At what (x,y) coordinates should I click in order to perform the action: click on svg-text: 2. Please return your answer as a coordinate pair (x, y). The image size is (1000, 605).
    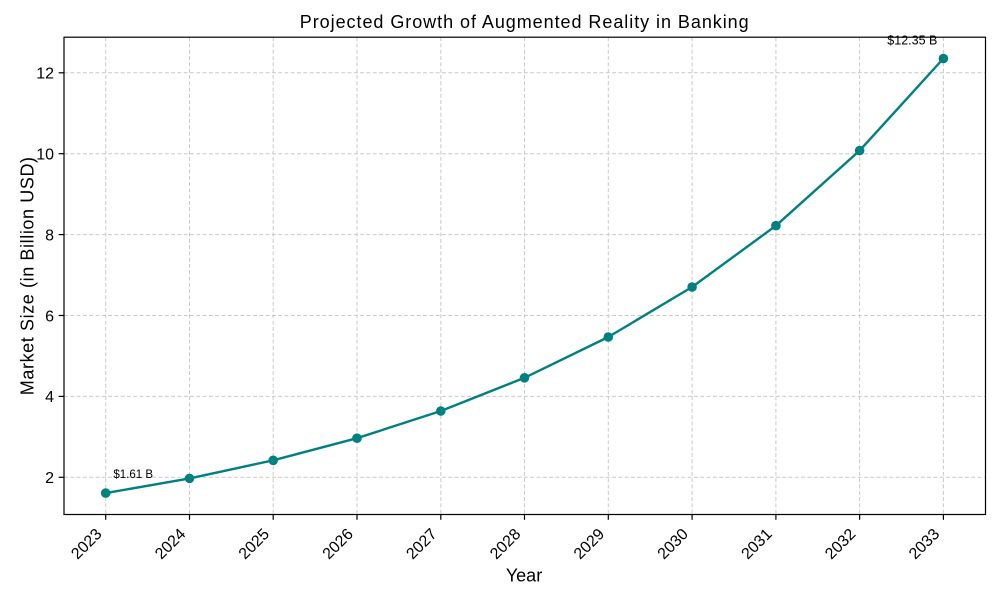
    Looking at the image, I should click on (49, 478).